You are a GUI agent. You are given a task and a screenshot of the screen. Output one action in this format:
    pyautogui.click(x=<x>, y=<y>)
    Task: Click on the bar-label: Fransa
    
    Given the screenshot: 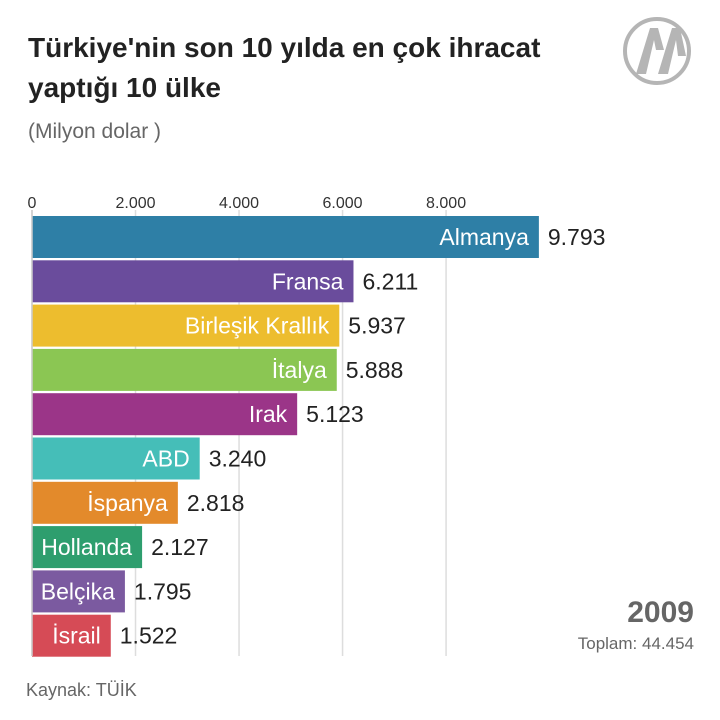 What is the action you would take?
    pyautogui.click(x=308, y=281)
    